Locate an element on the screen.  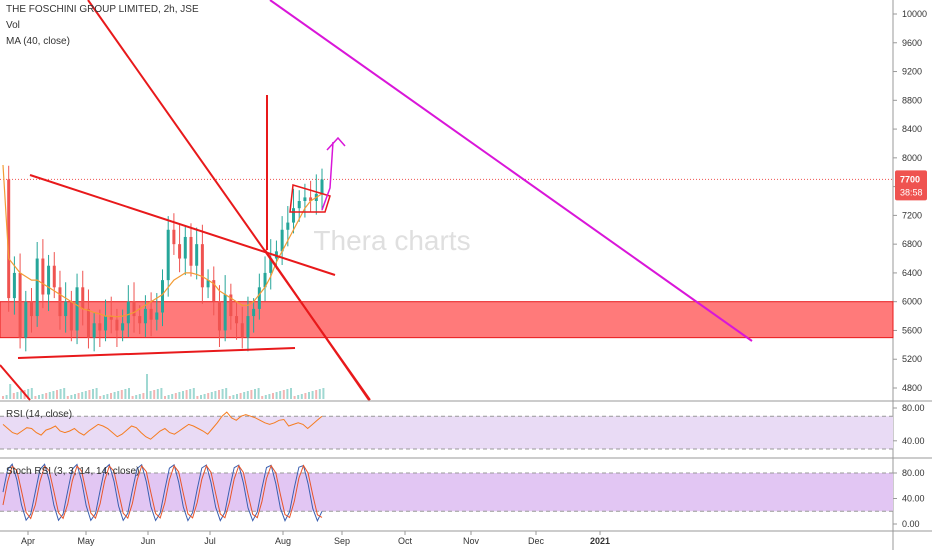
time-tick-label: Sep is located at coordinates (342, 541).